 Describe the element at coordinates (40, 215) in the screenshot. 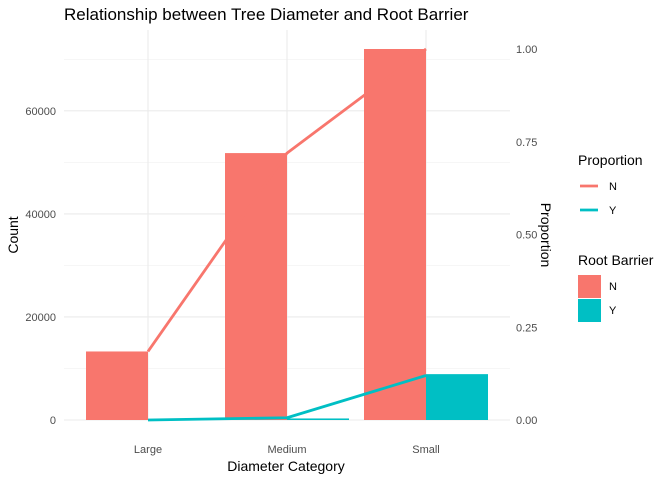

I see `y-tick-label: 40000` at that location.